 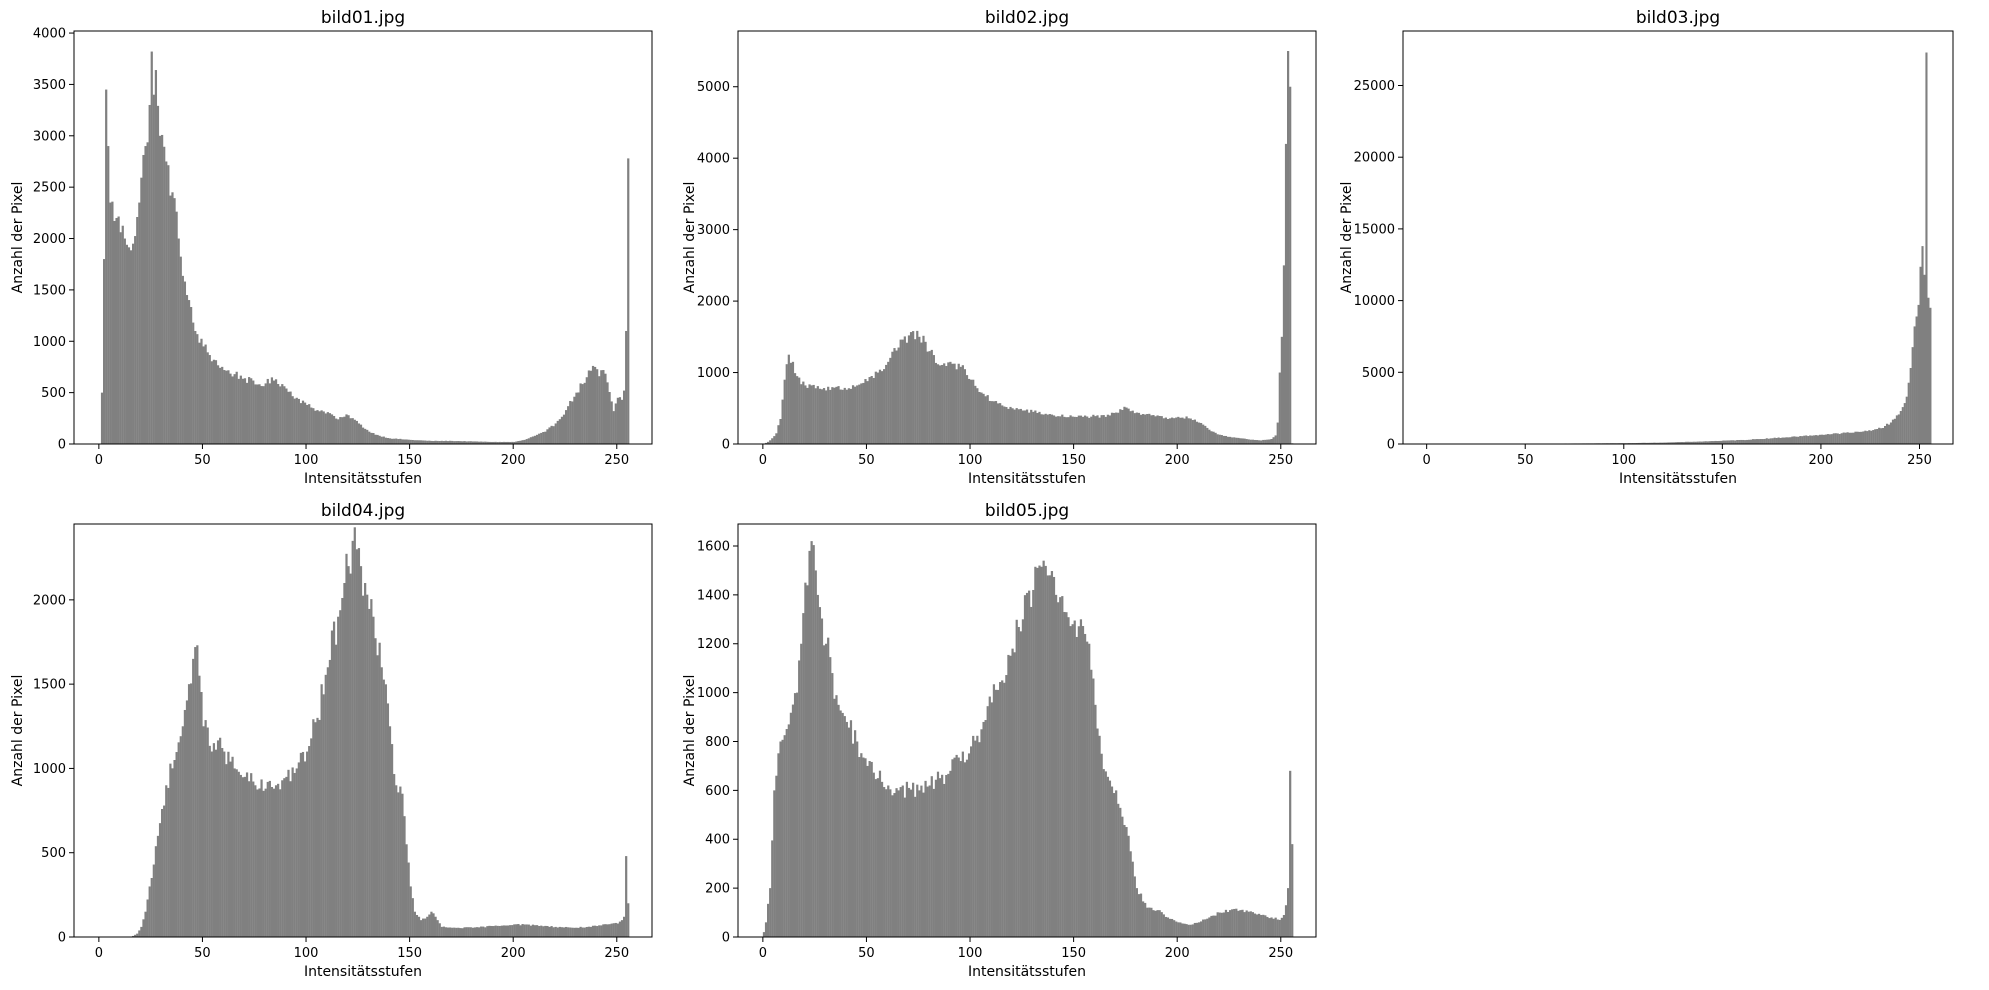 I want to click on y-tick-label: 2000, so click(x=49, y=239).